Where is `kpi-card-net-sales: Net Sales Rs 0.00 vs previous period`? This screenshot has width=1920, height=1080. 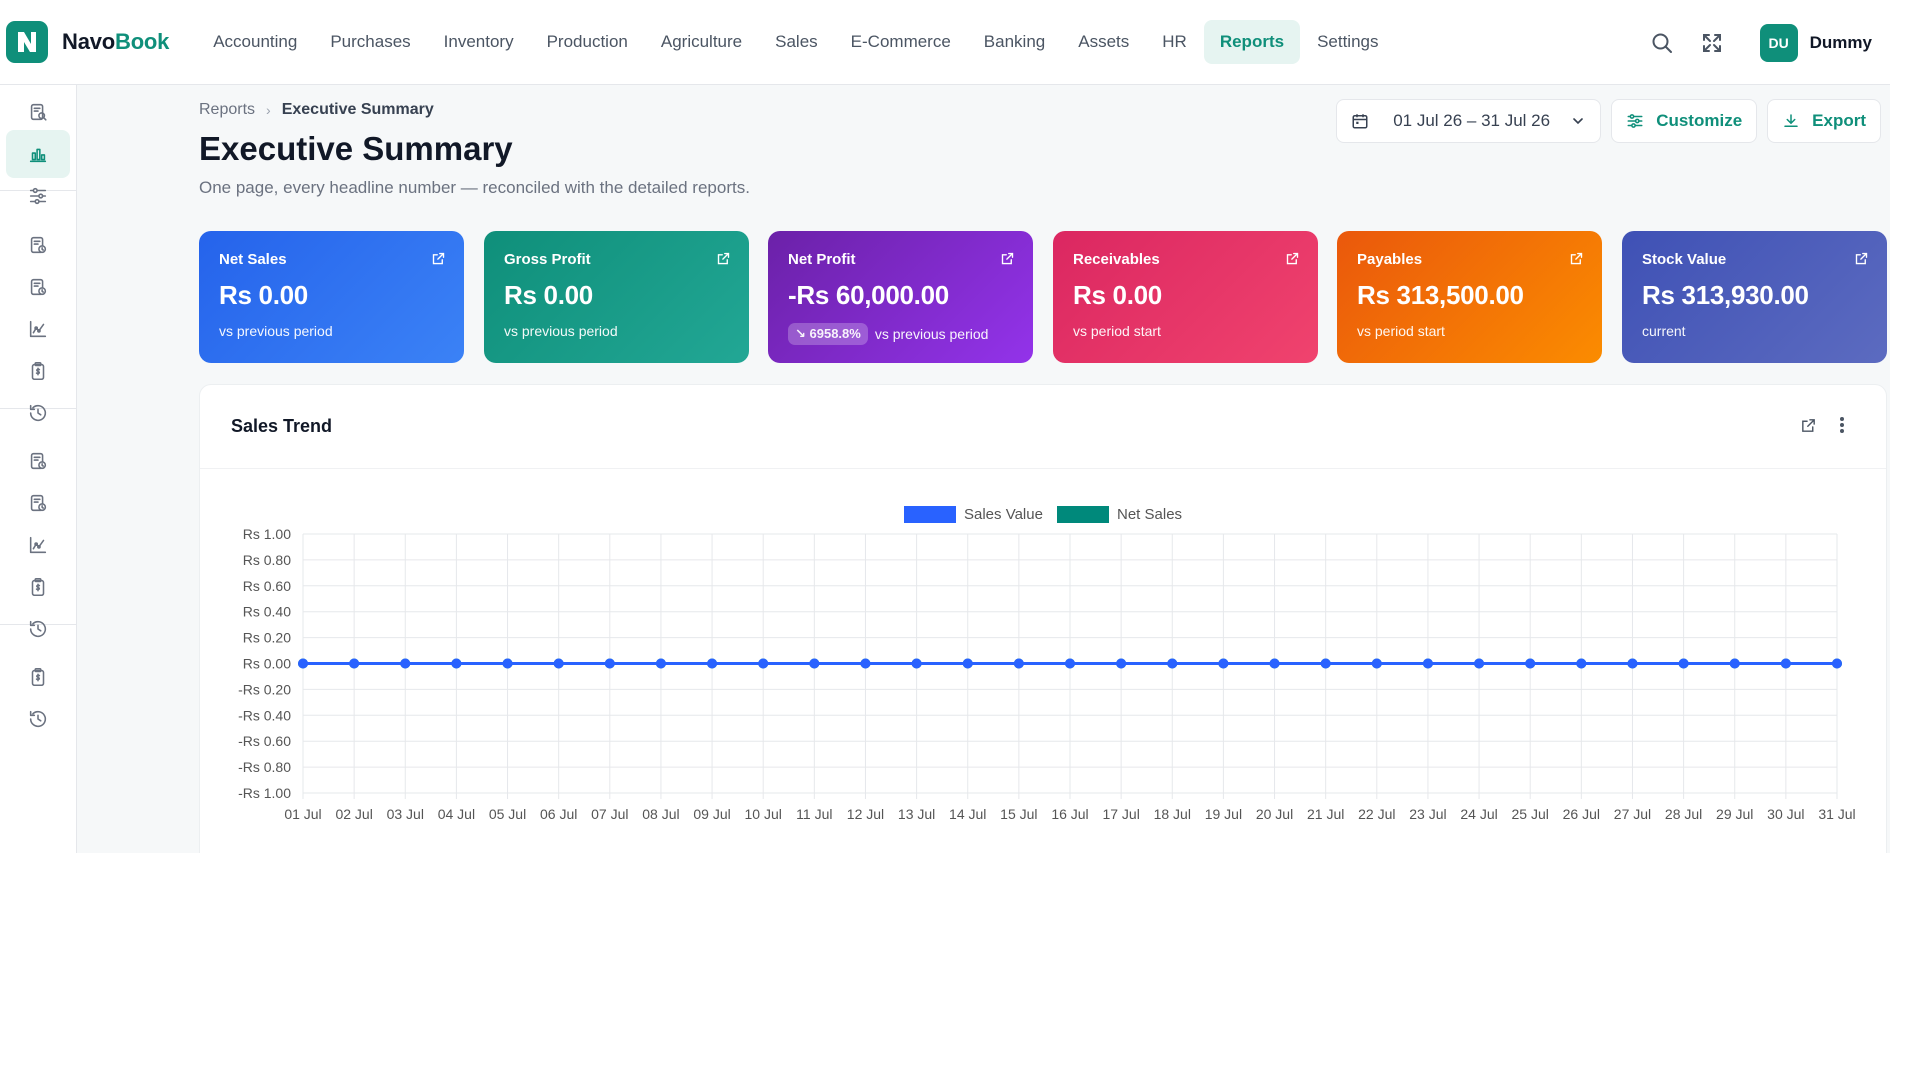
kpi-card-net-sales: Net Sales Rs 0.00 vs previous period is located at coordinates (331, 297).